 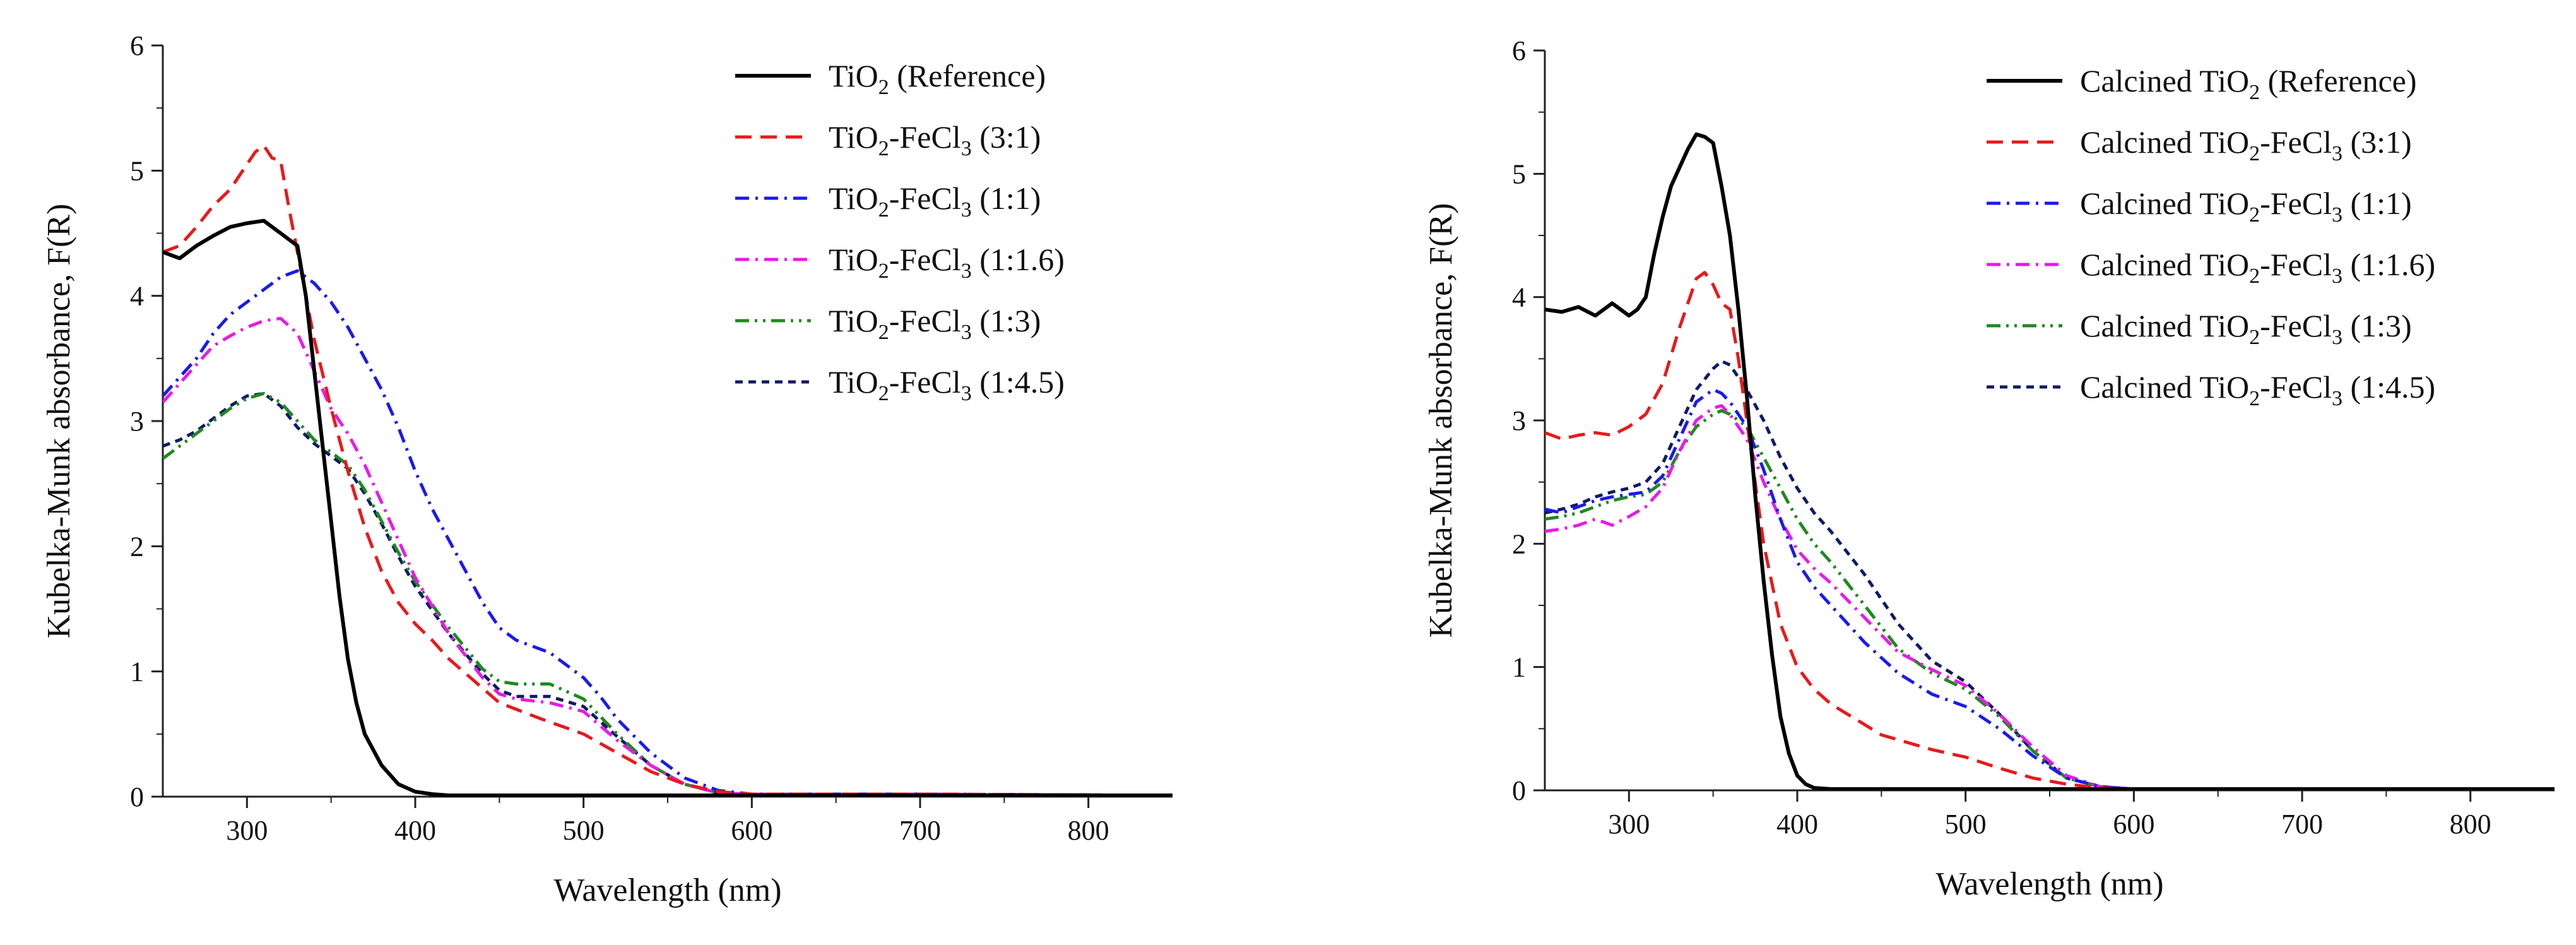 I want to click on legend-text-part: (1:1), so click(x=1007, y=198).